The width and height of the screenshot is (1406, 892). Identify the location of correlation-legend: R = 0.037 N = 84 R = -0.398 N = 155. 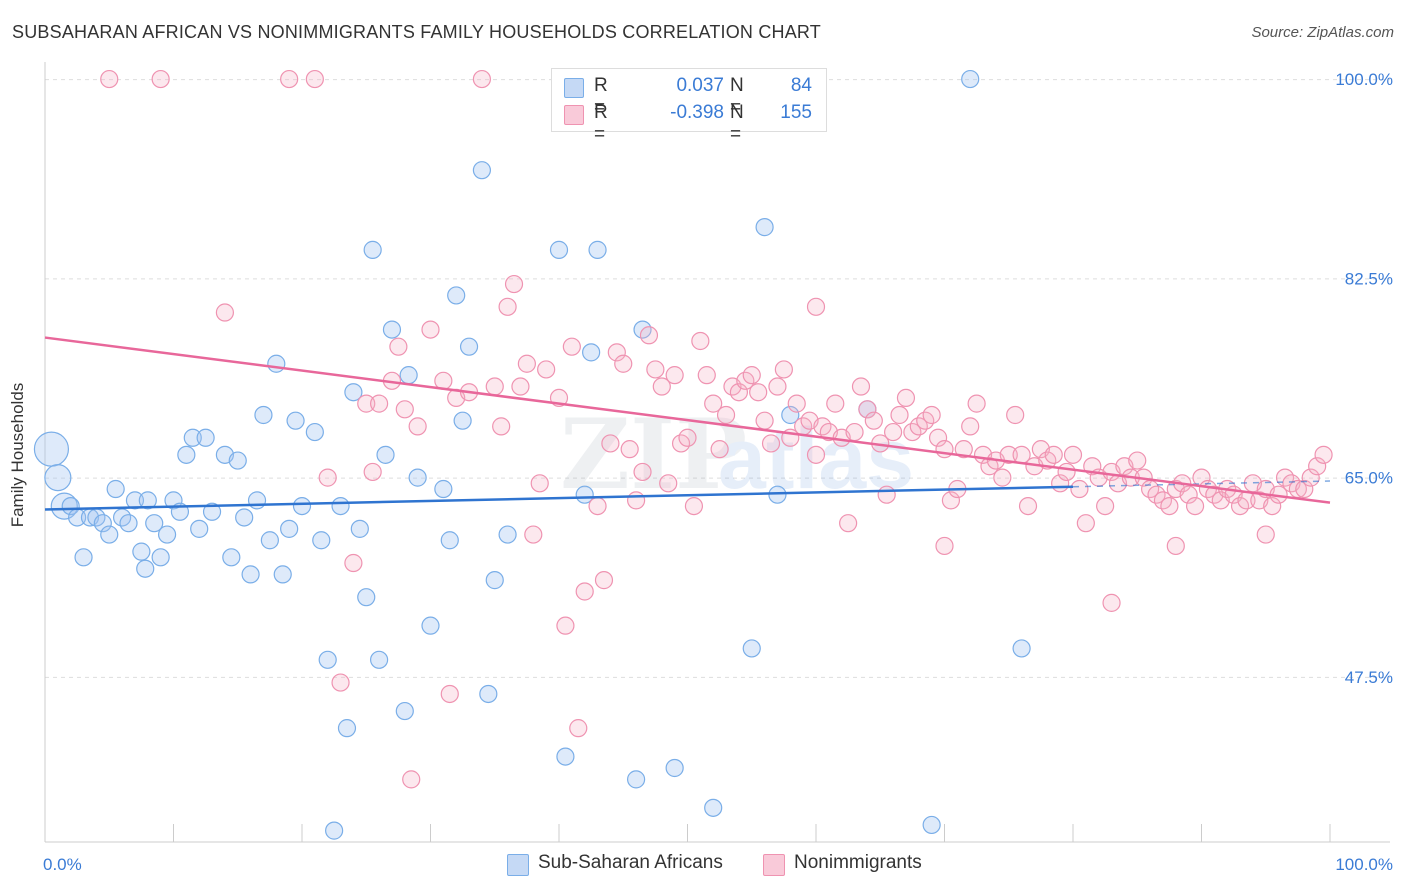
(689, 106).